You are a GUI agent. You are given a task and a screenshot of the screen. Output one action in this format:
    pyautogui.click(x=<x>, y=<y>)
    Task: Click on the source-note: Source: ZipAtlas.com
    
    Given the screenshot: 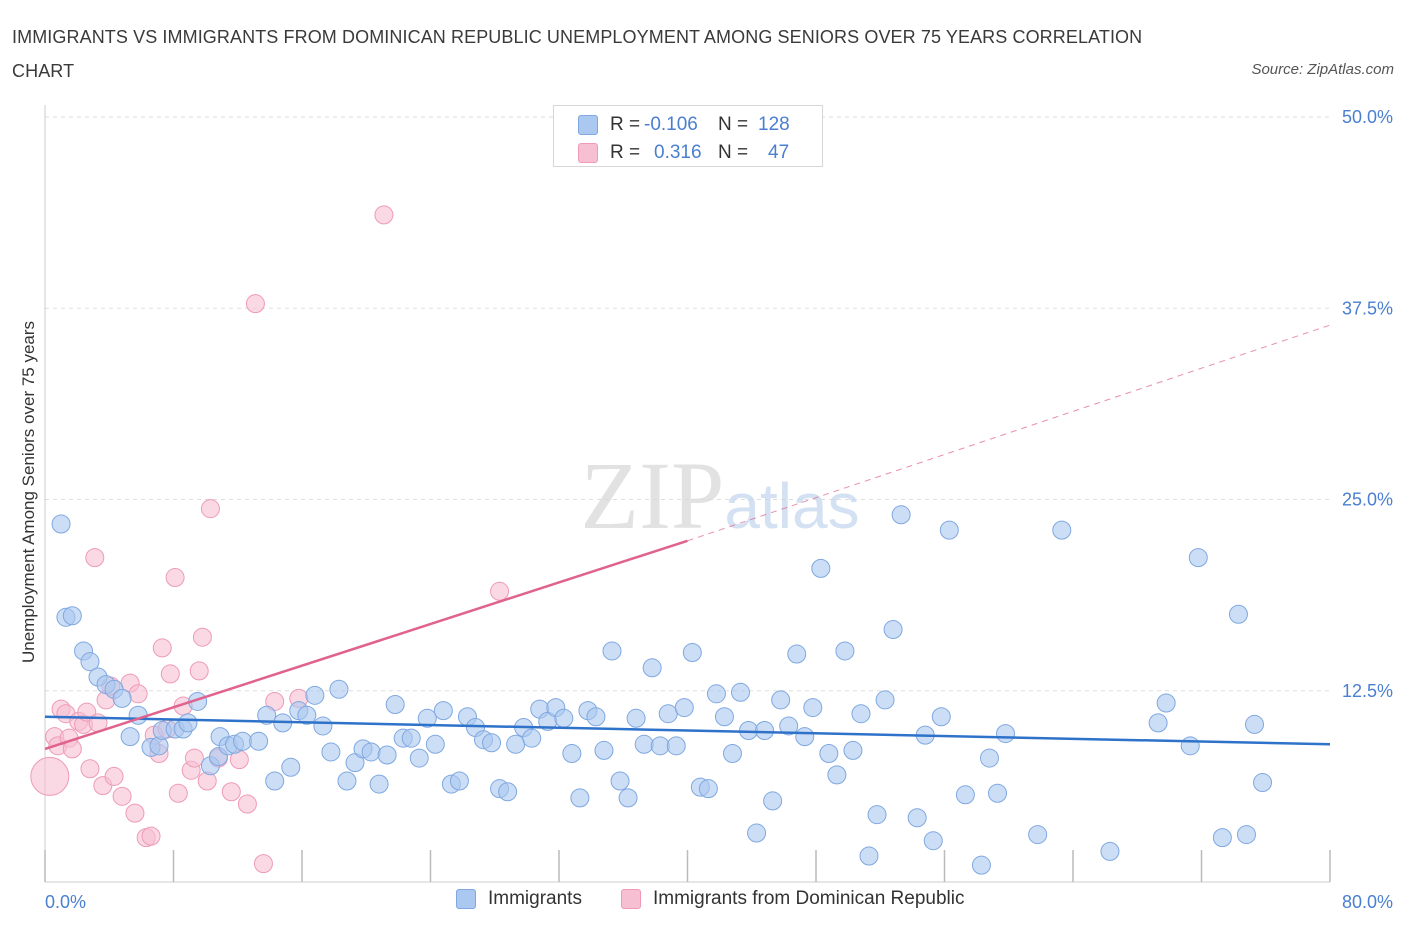 What is the action you would take?
    pyautogui.click(x=1322, y=69)
    